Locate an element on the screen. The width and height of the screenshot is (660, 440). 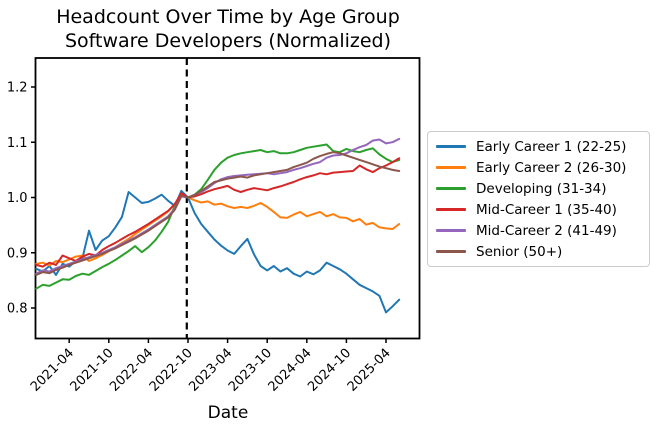
legend-entry-label: Senior (50+) is located at coordinates (519, 251).